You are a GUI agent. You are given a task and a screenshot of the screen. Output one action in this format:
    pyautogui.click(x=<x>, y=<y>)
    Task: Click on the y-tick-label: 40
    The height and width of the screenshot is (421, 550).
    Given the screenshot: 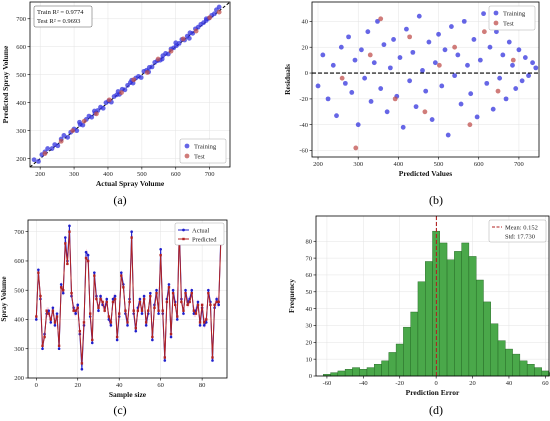 What is the action you would take?
    pyautogui.click(x=305, y=22)
    